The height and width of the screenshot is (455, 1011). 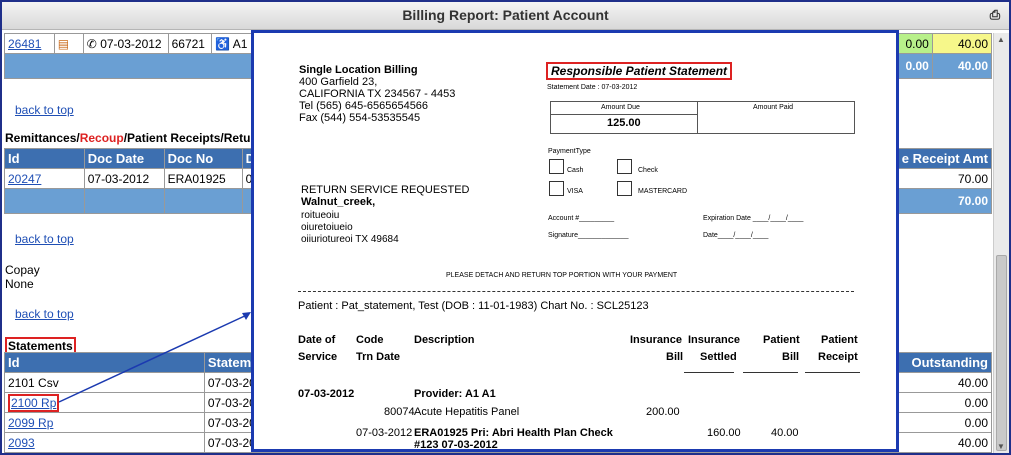 What do you see at coordinates (124, 178) in the screenshot?
I see `remit-doc-date: 07-03-2012` at bounding box center [124, 178].